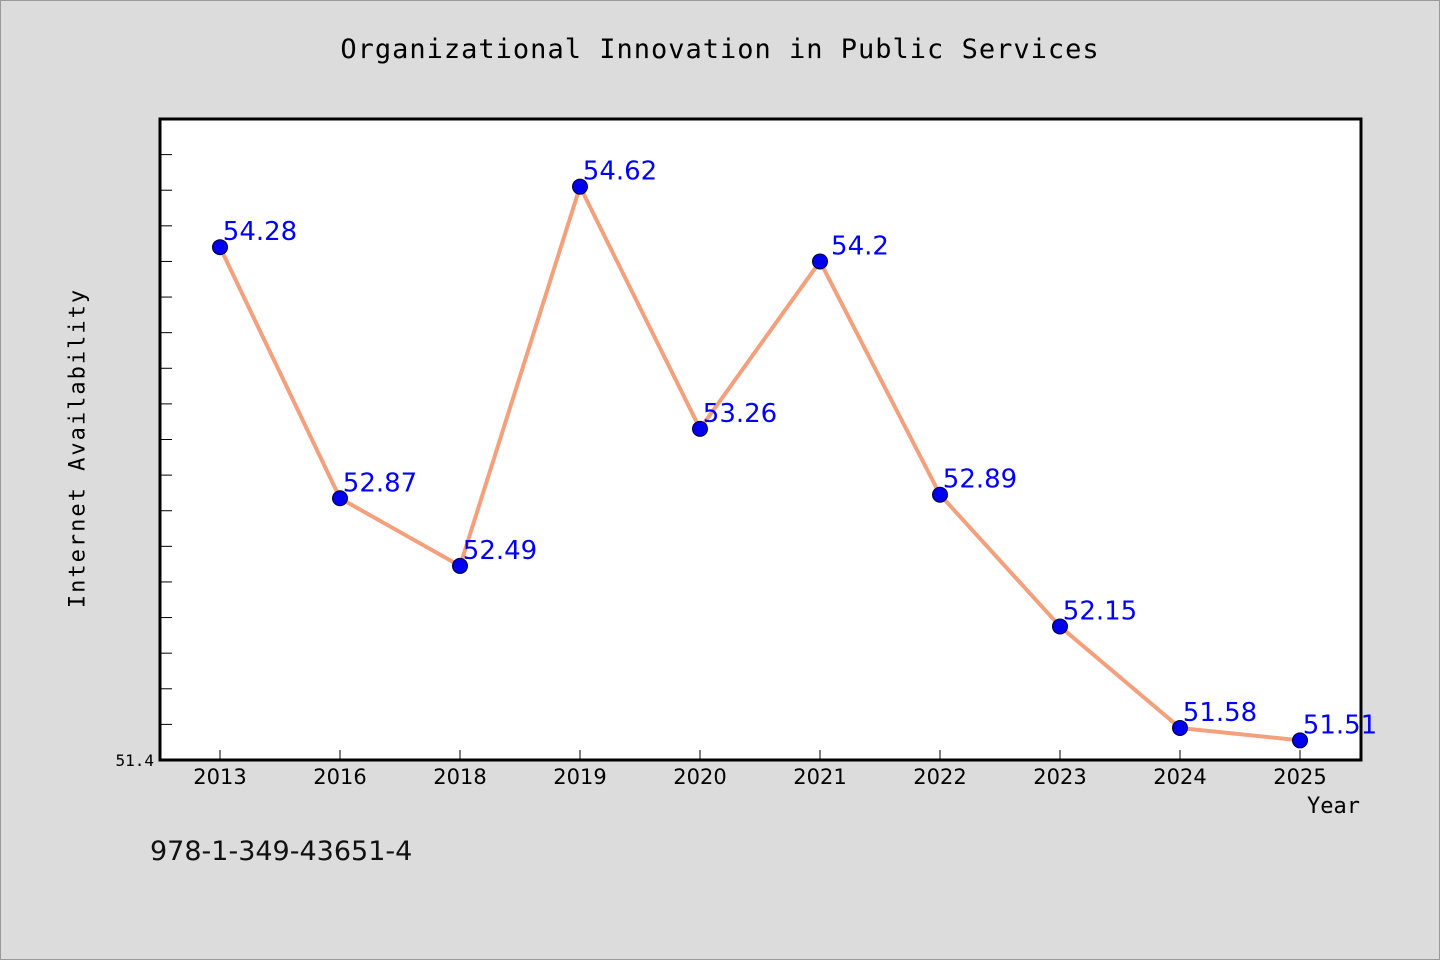  Describe the element at coordinates (819, 777) in the screenshot. I see `x-tick-label: 2021` at that location.